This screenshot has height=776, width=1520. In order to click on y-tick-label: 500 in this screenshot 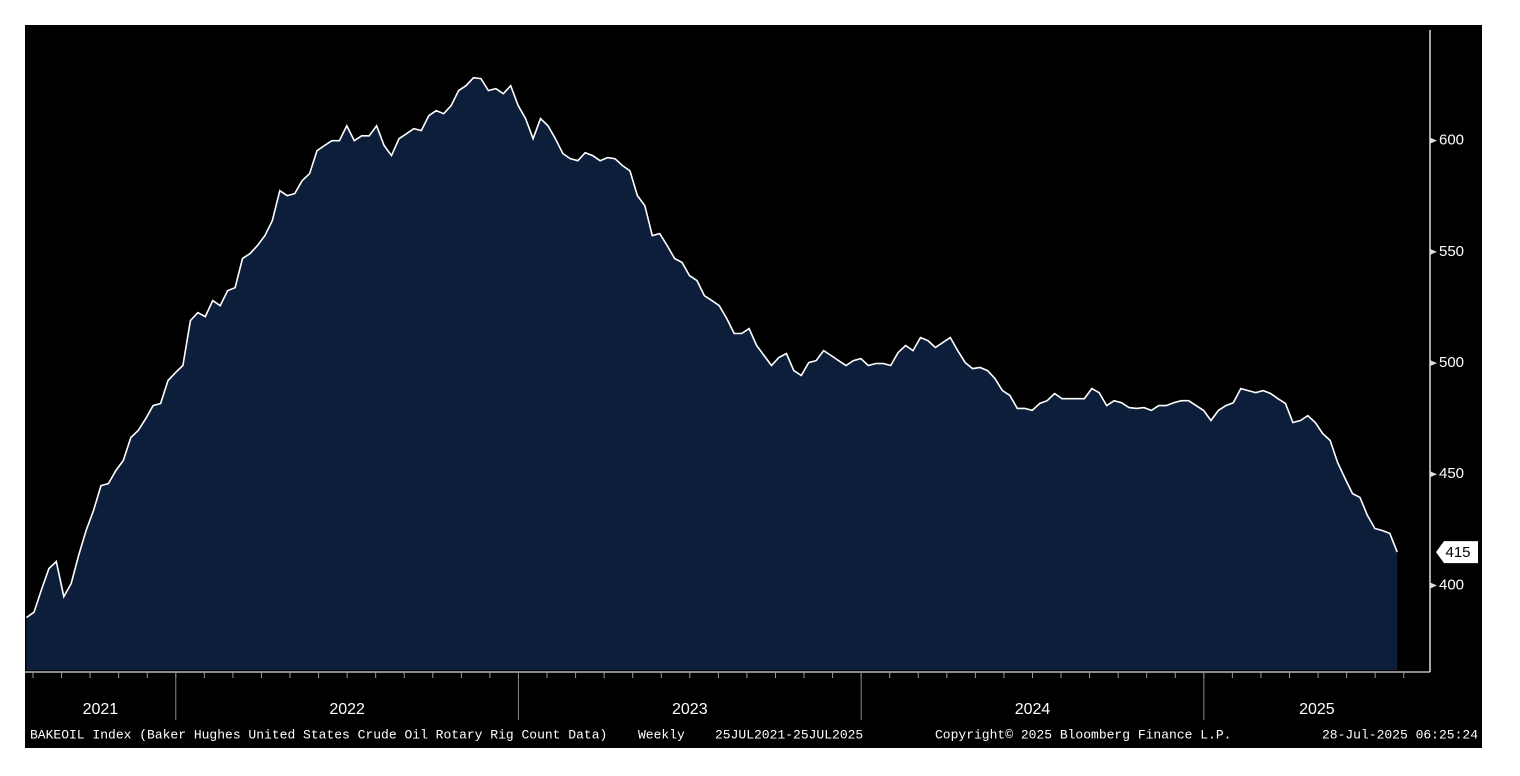, I will do `click(1451, 362)`.